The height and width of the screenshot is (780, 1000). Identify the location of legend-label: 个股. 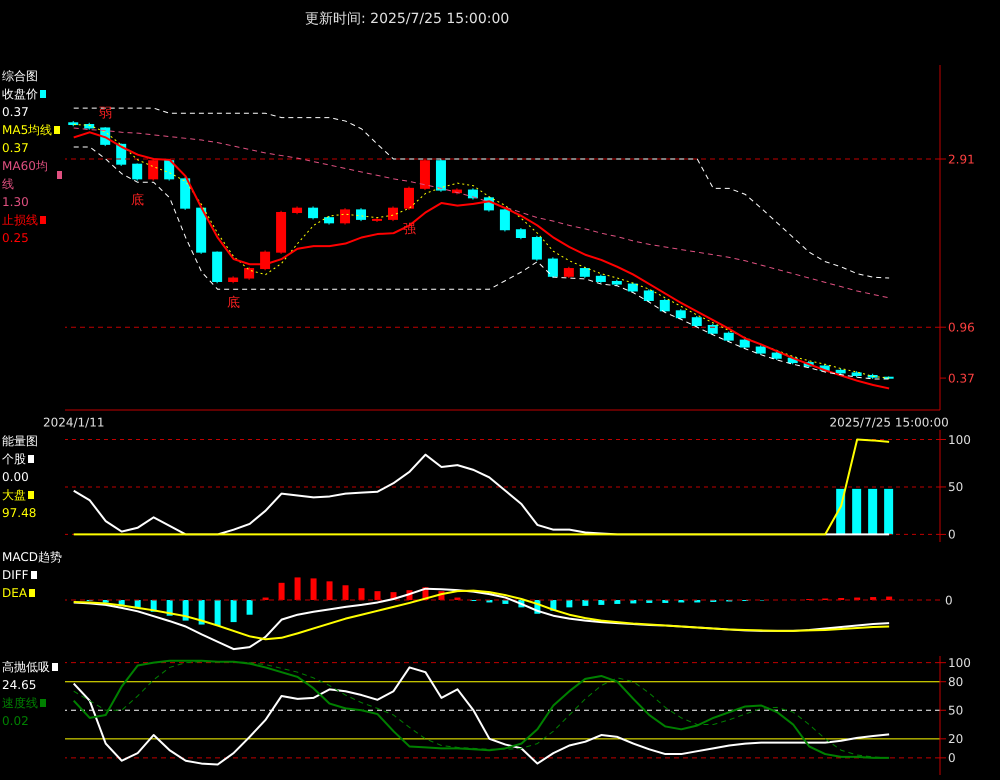
(14, 459).